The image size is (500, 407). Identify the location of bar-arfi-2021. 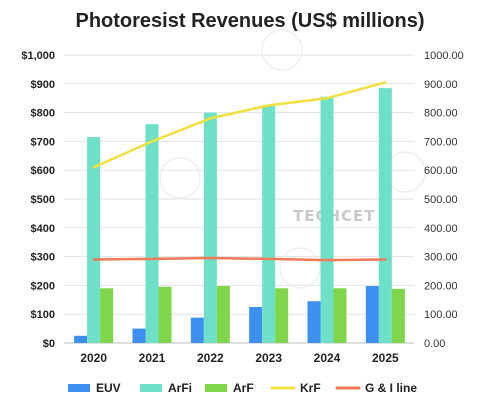
(152, 234).